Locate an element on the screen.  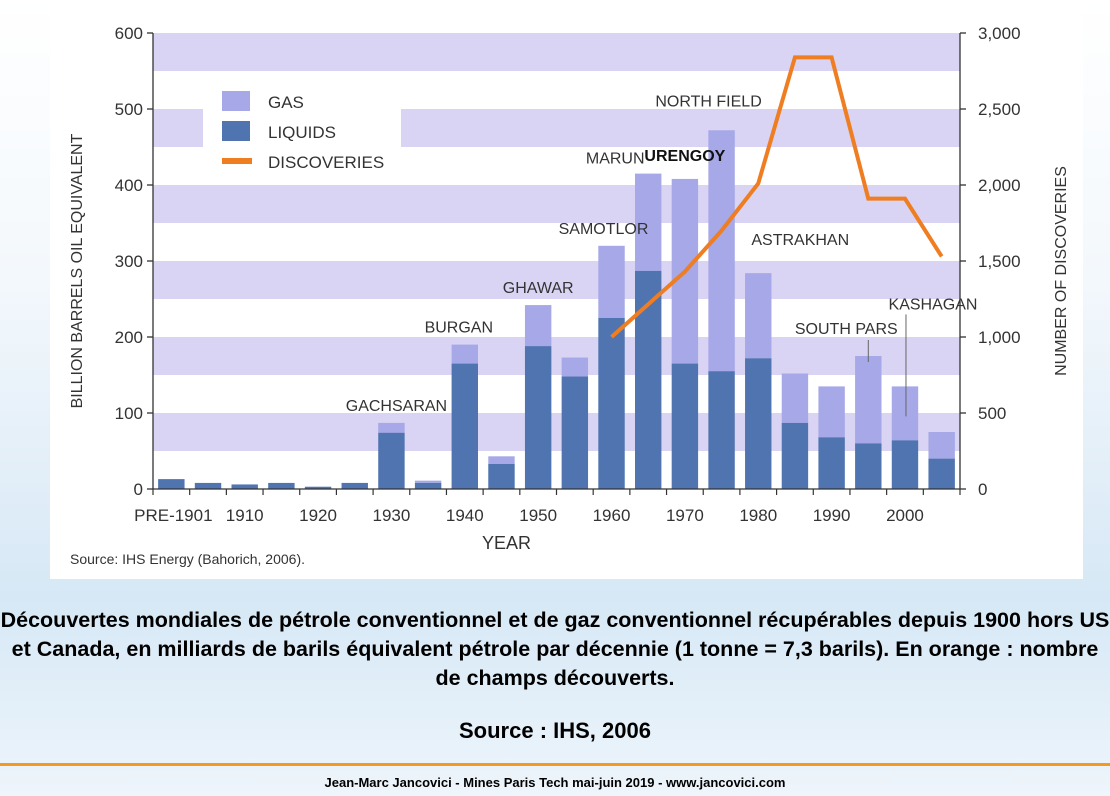
x-tick-label: 1930 is located at coordinates (392, 515).